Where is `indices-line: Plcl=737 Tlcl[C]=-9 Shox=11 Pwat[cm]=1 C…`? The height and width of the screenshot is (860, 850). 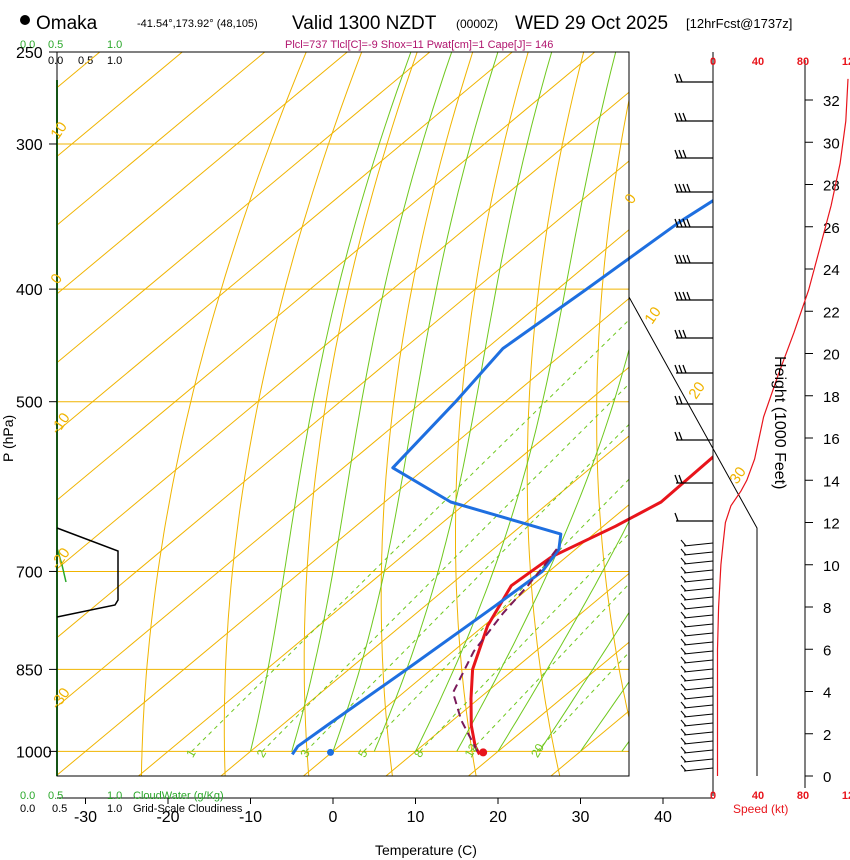 indices-line: Plcl=737 Tlcl[C]=-9 Shox=11 Pwat[cm]=1 C… is located at coordinates (419, 45).